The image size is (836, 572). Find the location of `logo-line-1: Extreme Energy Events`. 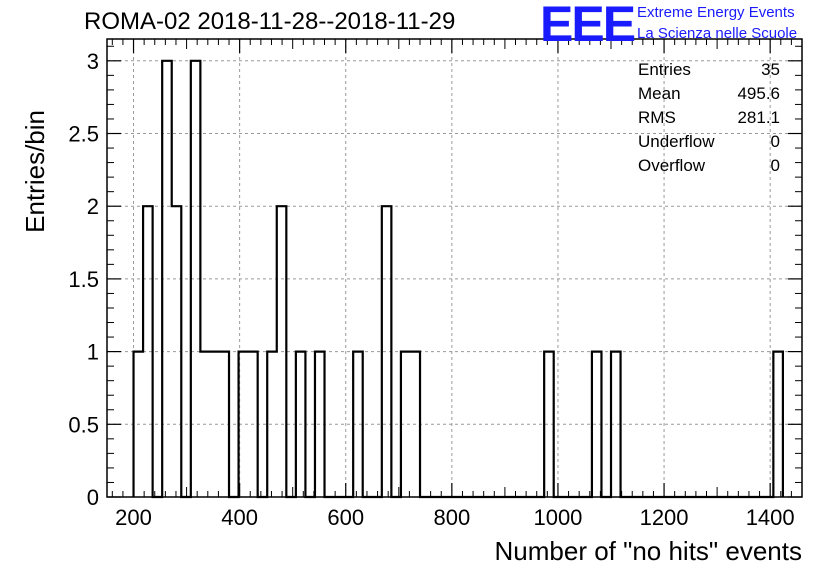

logo-line-1: Extreme Energy Events is located at coordinates (716, 12).